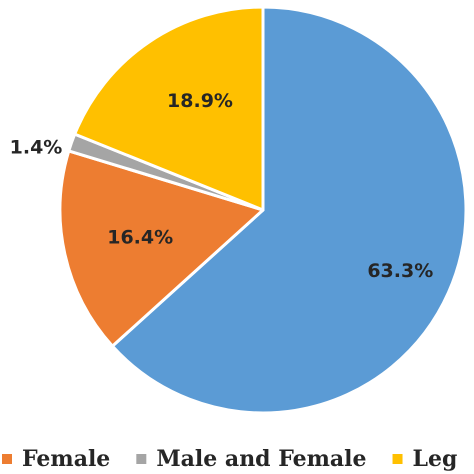 This screenshot has height=474, width=474. Describe the element at coordinates (140, 238) in the screenshot. I see `slice-label-2: 16.4%` at that location.